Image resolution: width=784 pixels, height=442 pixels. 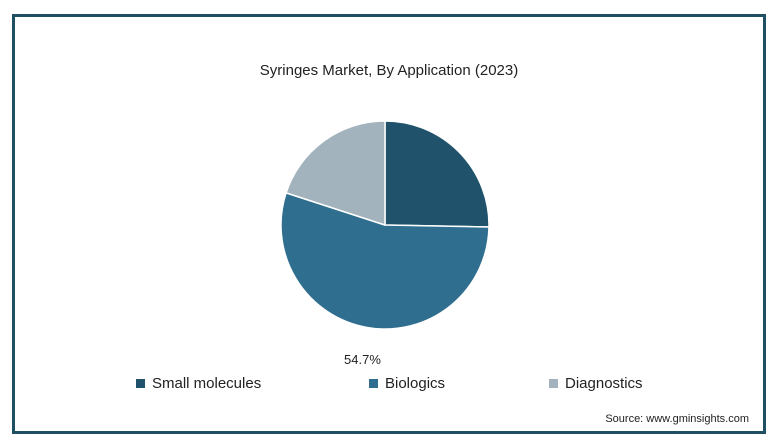 What do you see at coordinates (604, 383) in the screenshot?
I see `legend-label-diagnostics: Diagnostics` at bounding box center [604, 383].